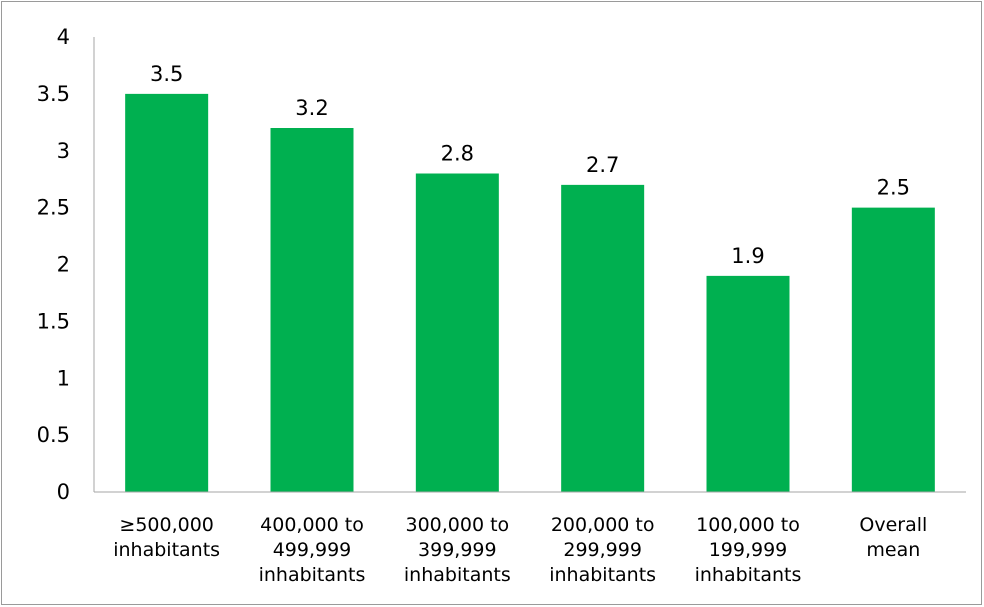 The width and height of the screenshot is (984, 607). I want to click on y-tick-label: 1.5, so click(53, 321).